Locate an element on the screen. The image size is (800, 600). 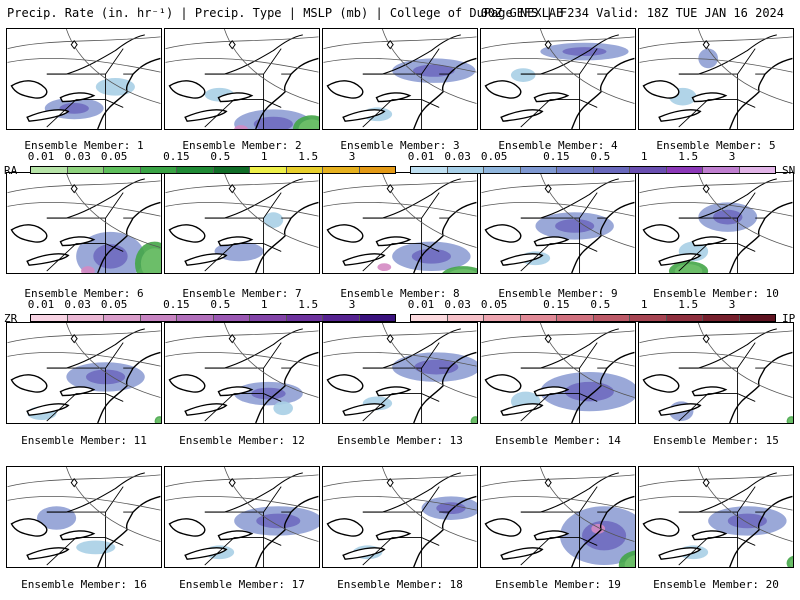
scale-tick-label: 3 is located at coordinates (732, 304).